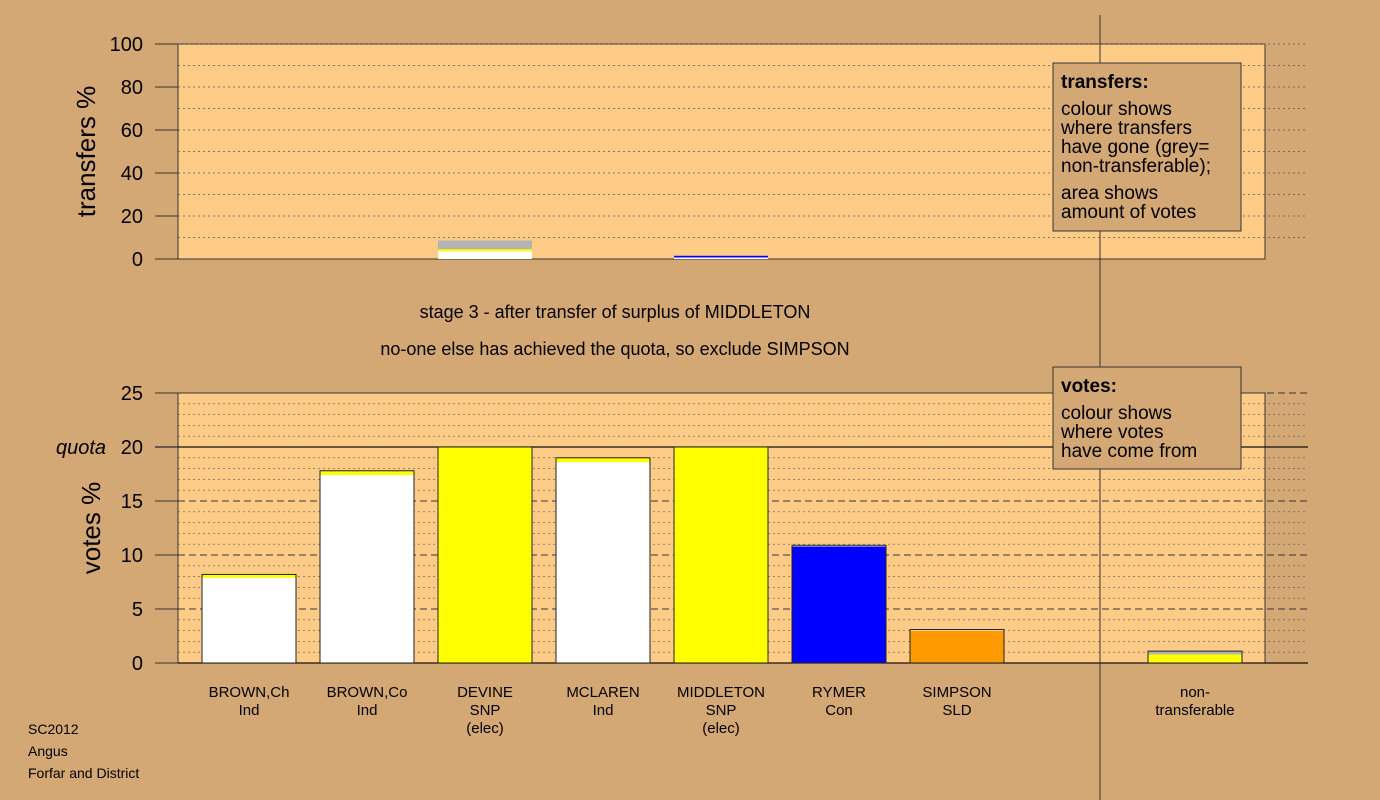 This screenshot has height=800, width=1380. Describe the element at coordinates (1195, 692) in the screenshot. I see `nontransferable-label: non-` at that location.